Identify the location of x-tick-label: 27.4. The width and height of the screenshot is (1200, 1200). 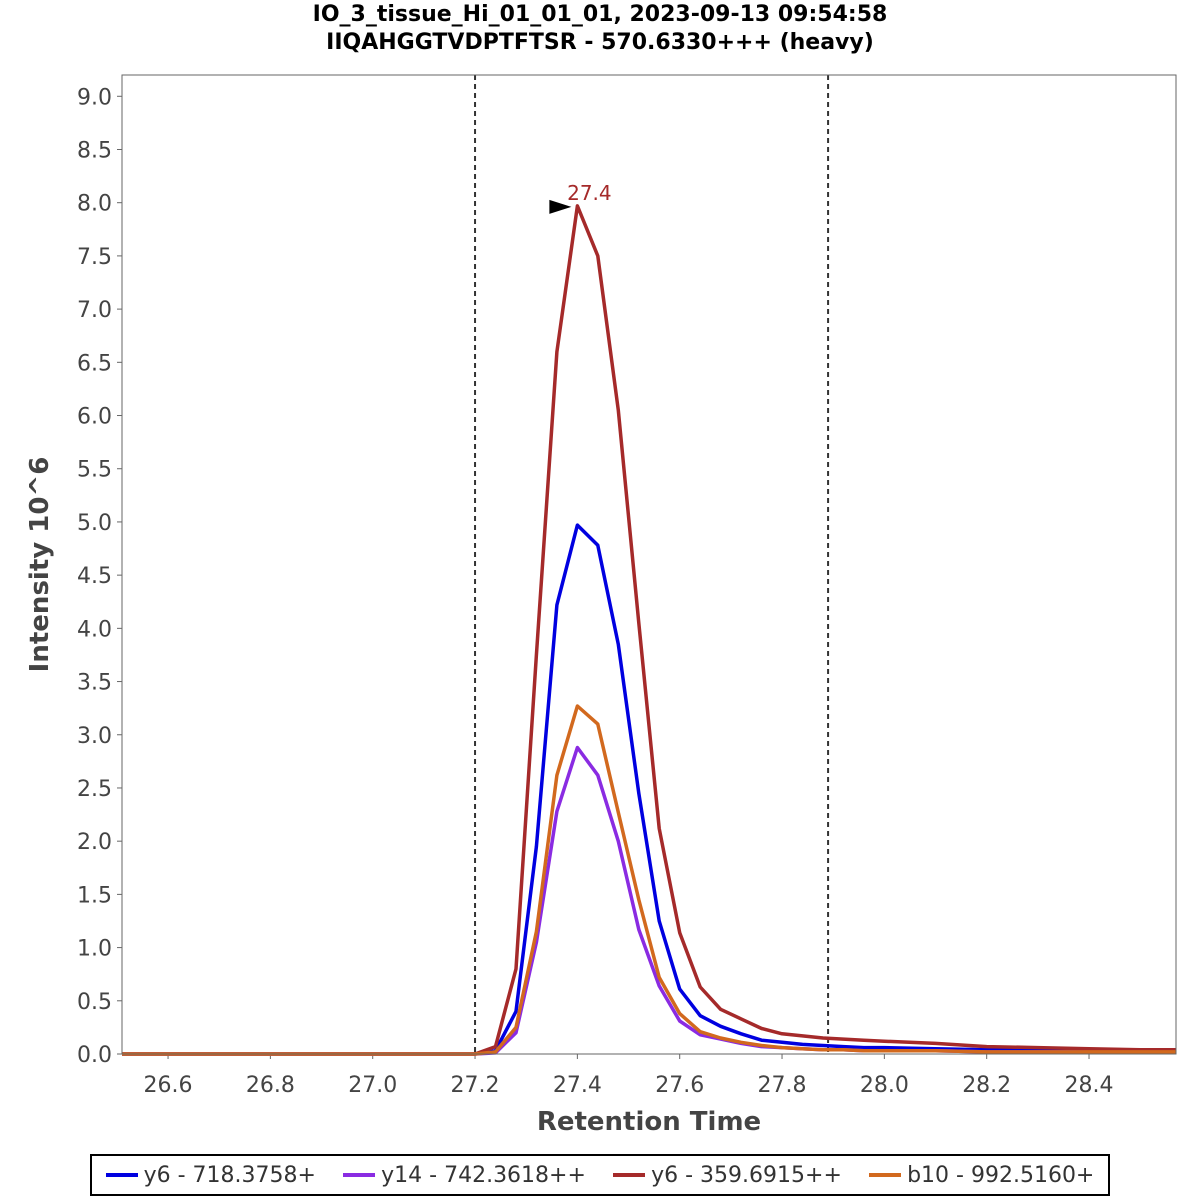
(577, 1085).